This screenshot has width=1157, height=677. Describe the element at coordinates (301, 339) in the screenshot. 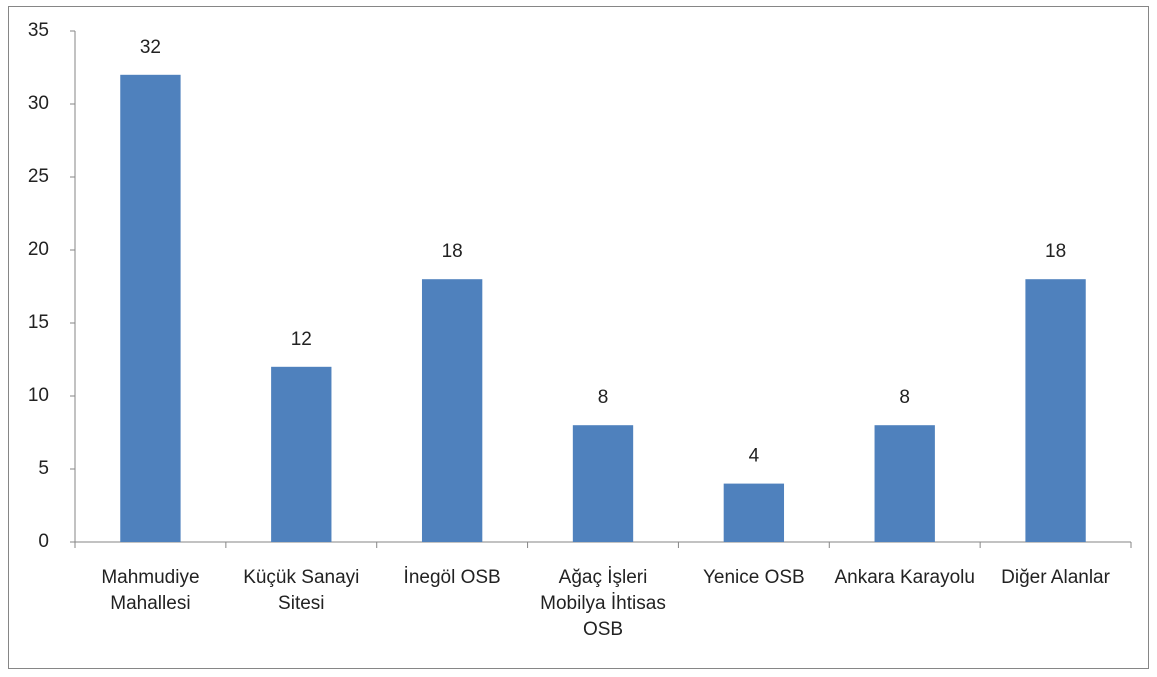

I see `data-label: 12` at that location.